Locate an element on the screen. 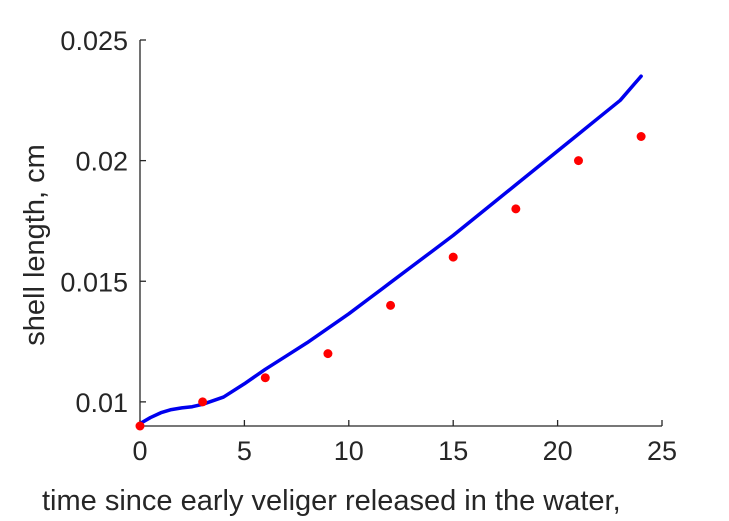 The height and width of the screenshot is (521, 729). x-tick-label: 20 is located at coordinates (558, 451).